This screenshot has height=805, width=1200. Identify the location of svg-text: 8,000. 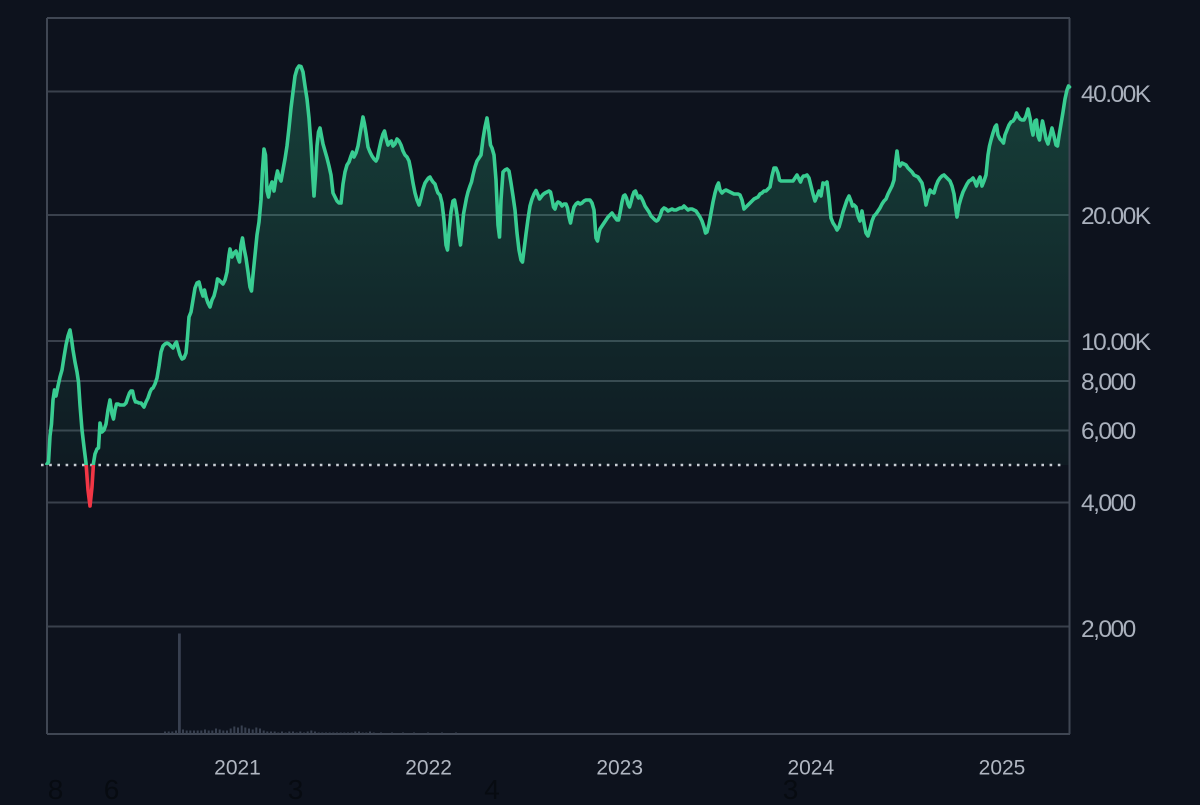
(1108, 382).